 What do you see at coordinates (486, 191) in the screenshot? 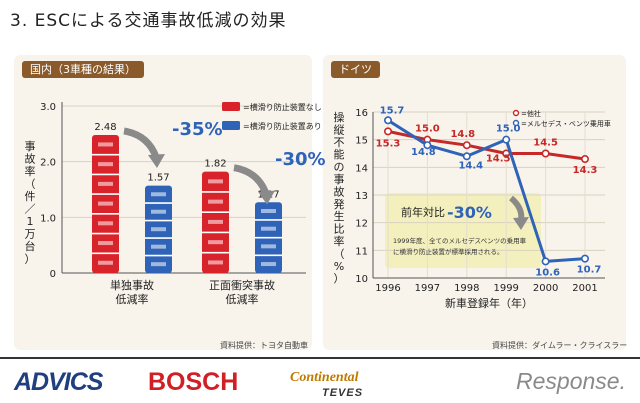
I see `series-line-mercedes` at bounding box center [486, 191].